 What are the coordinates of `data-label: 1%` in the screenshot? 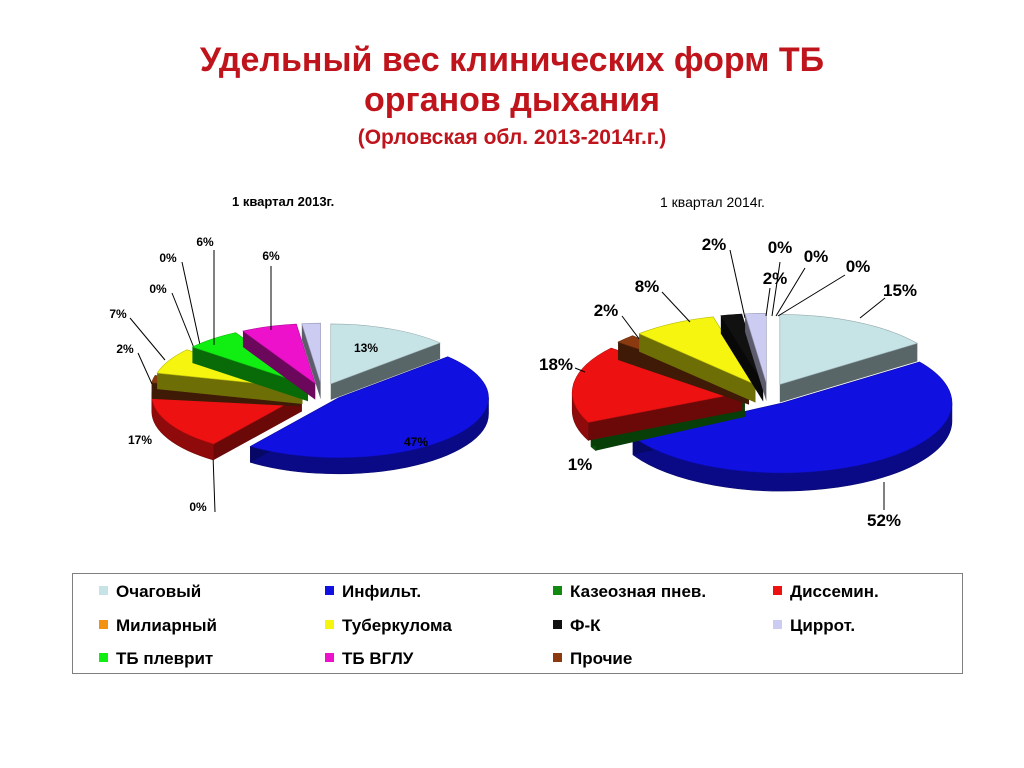 It's located at (580, 464).